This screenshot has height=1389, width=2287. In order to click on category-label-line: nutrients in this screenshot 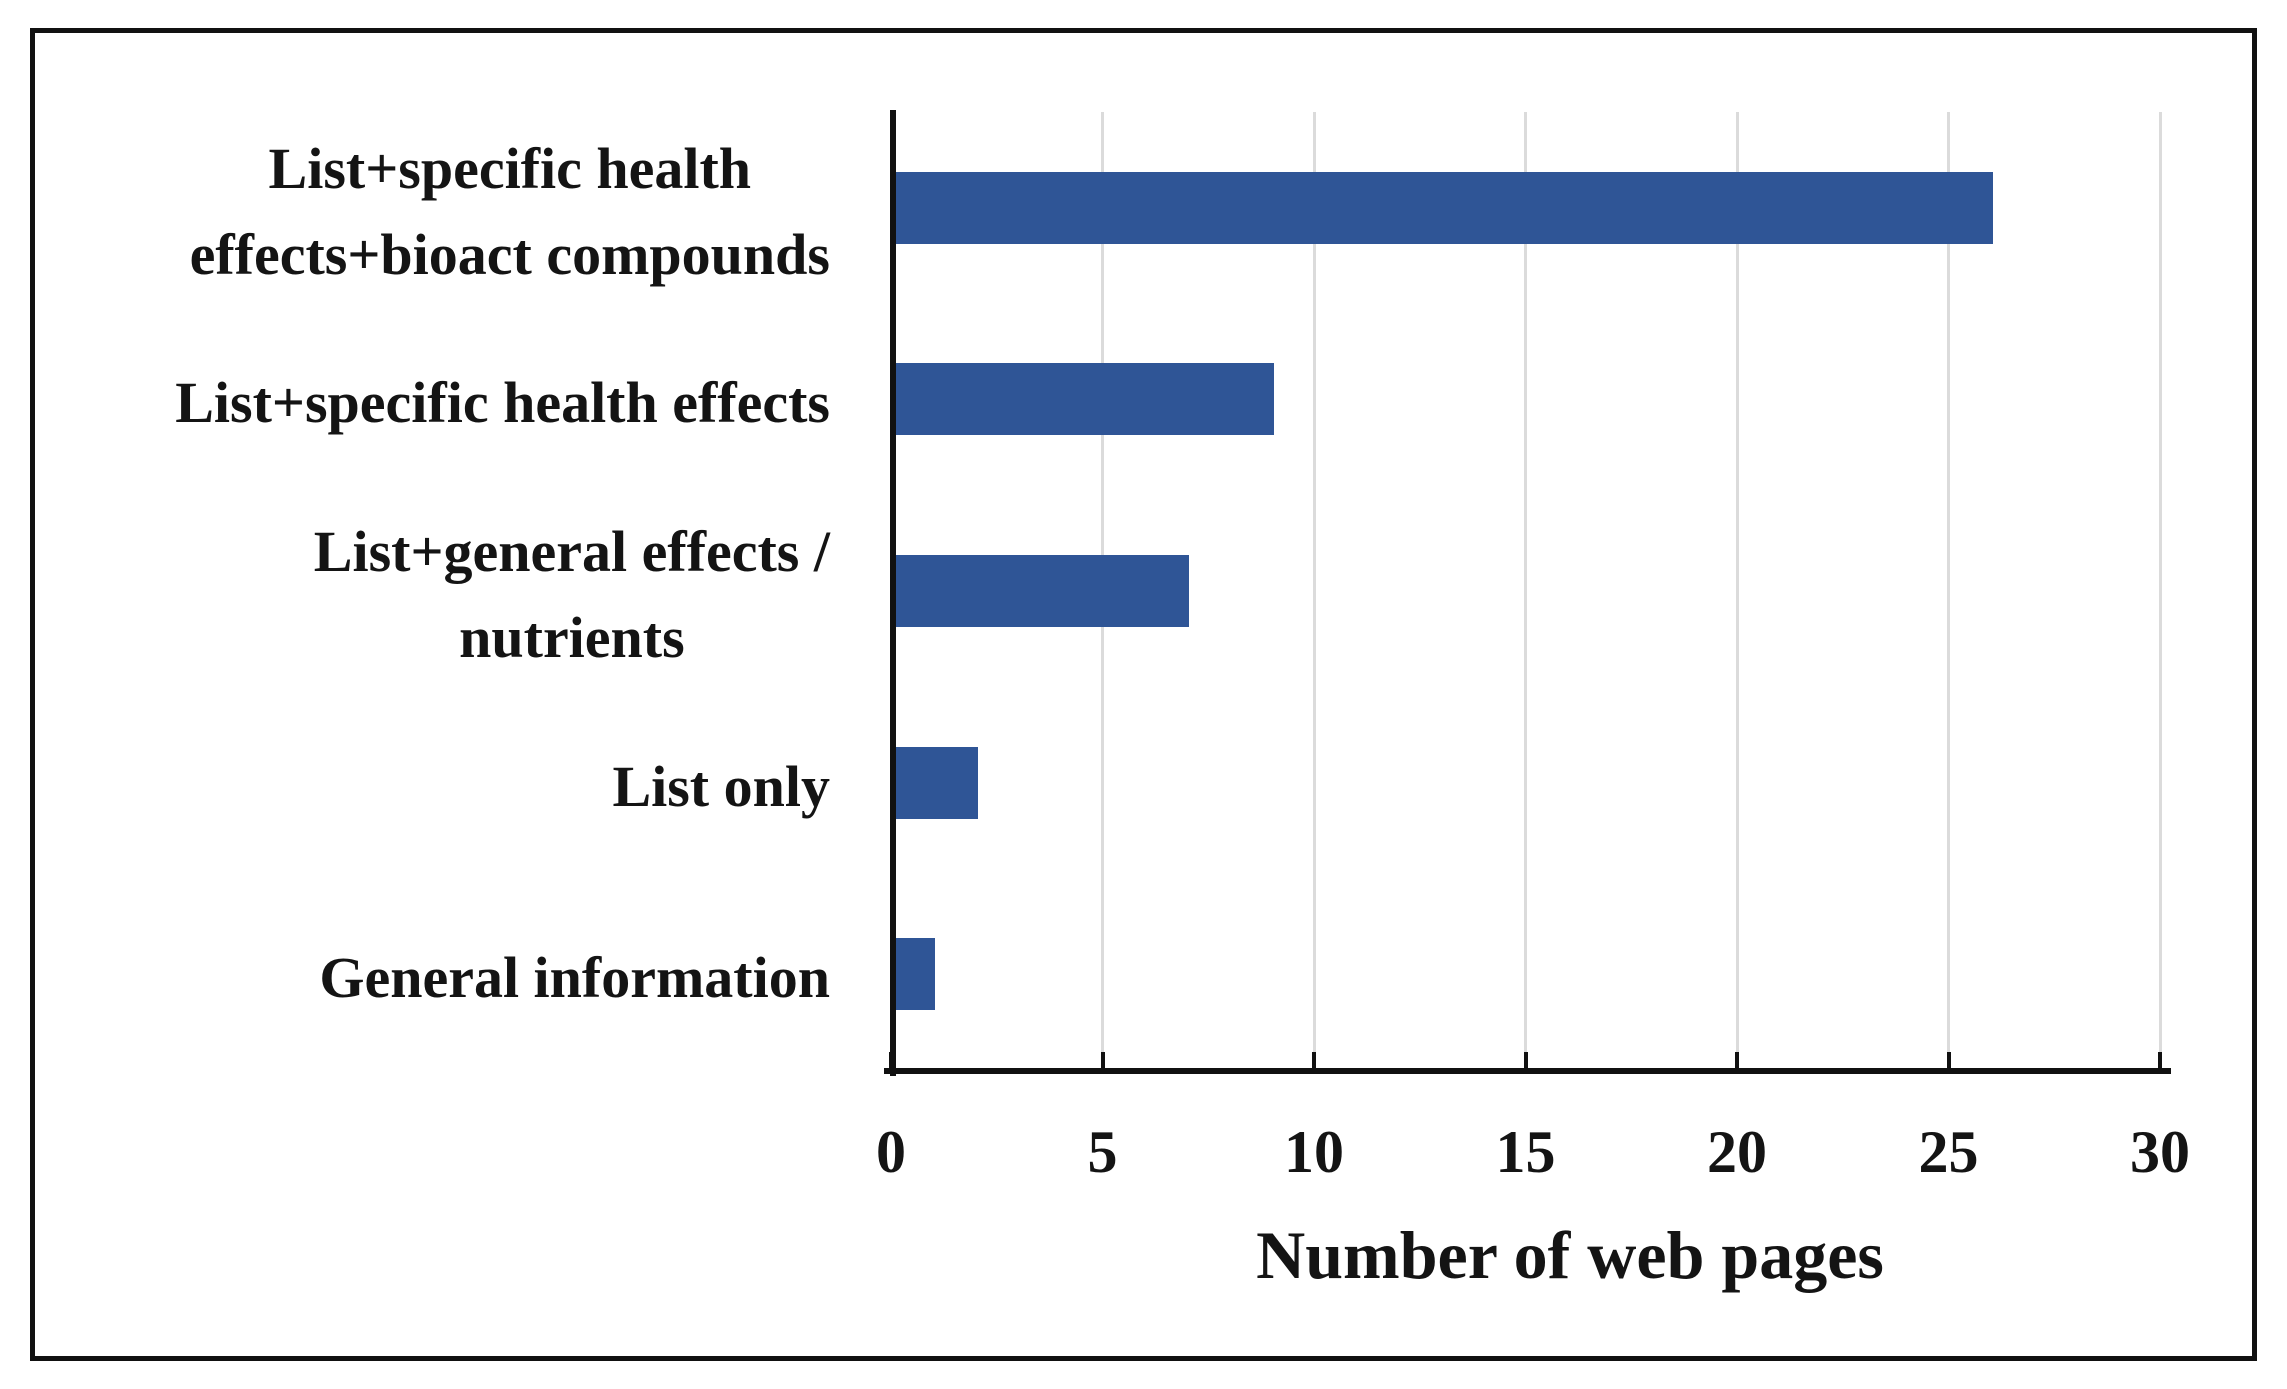, I will do `click(572, 637)`.